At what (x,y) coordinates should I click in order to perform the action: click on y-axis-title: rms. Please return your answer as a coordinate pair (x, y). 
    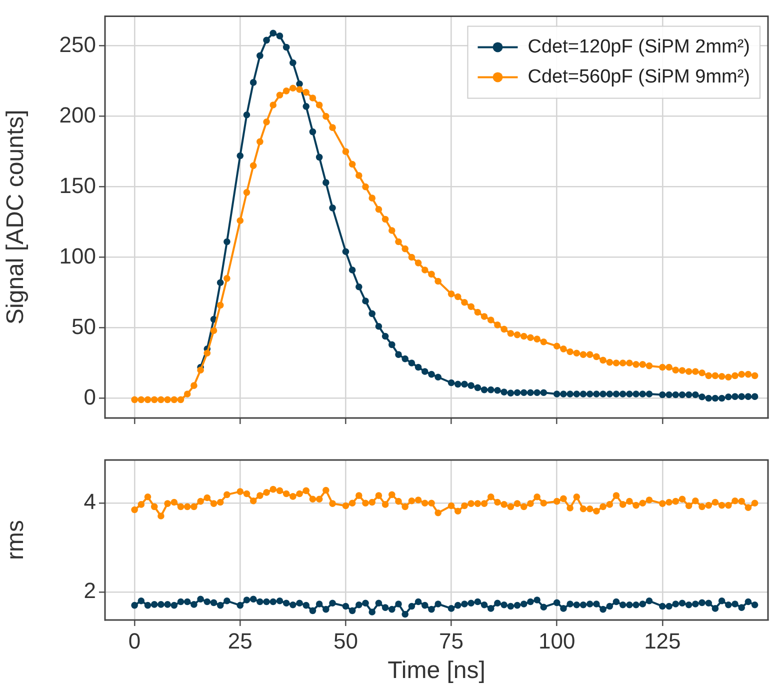
    Looking at the image, I should click on (16, 540).